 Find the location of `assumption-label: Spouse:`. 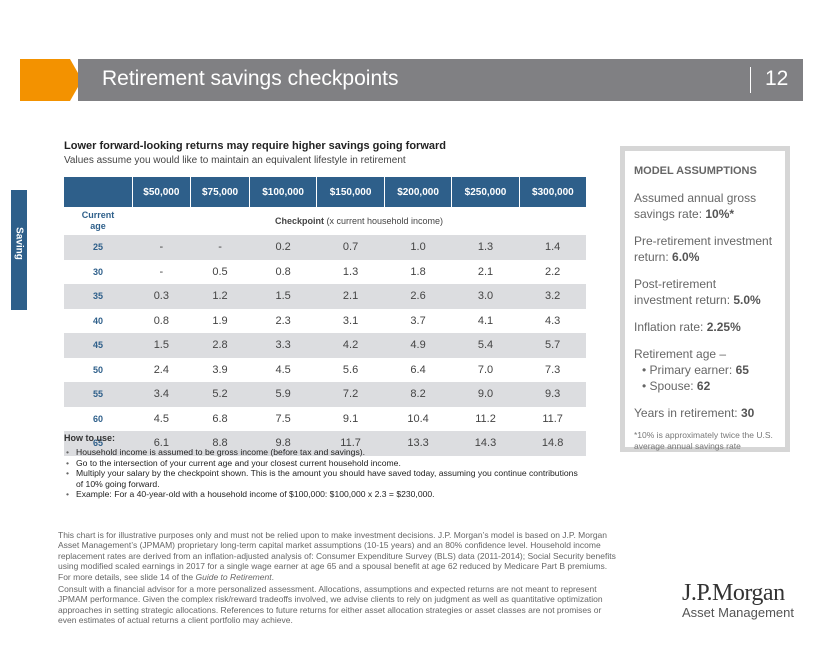

assumption-label: Spouse: is located at coordinates (673, 386).